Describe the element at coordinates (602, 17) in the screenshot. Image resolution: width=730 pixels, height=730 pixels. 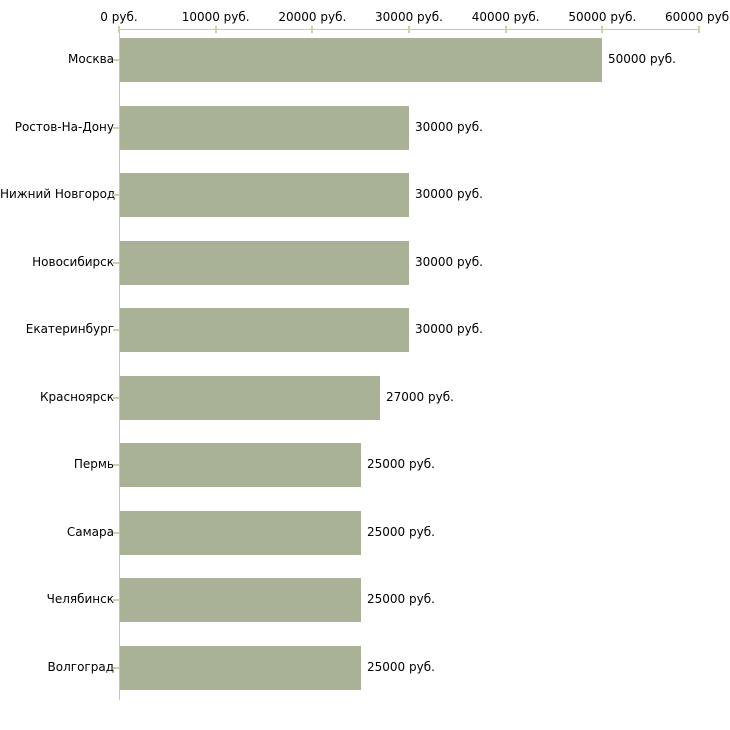
I see `x-axis-tick-label: 50000 руб.` at that location.